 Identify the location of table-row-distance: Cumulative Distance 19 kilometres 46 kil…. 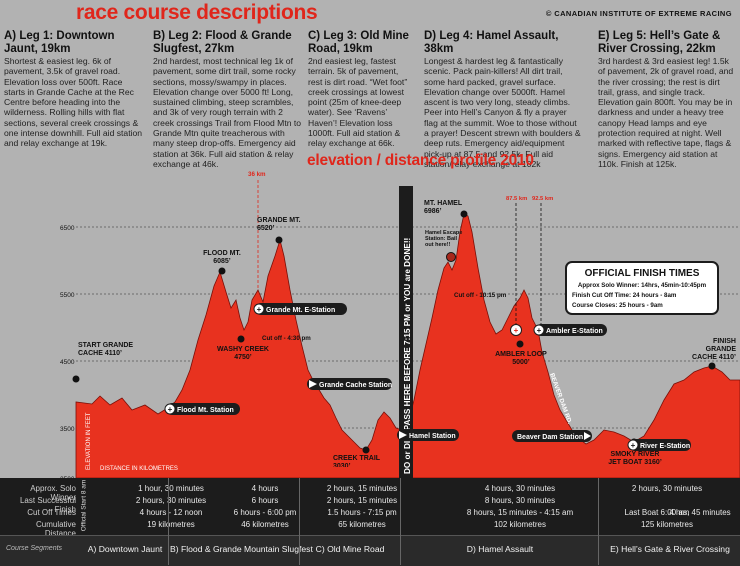
(364, 529).